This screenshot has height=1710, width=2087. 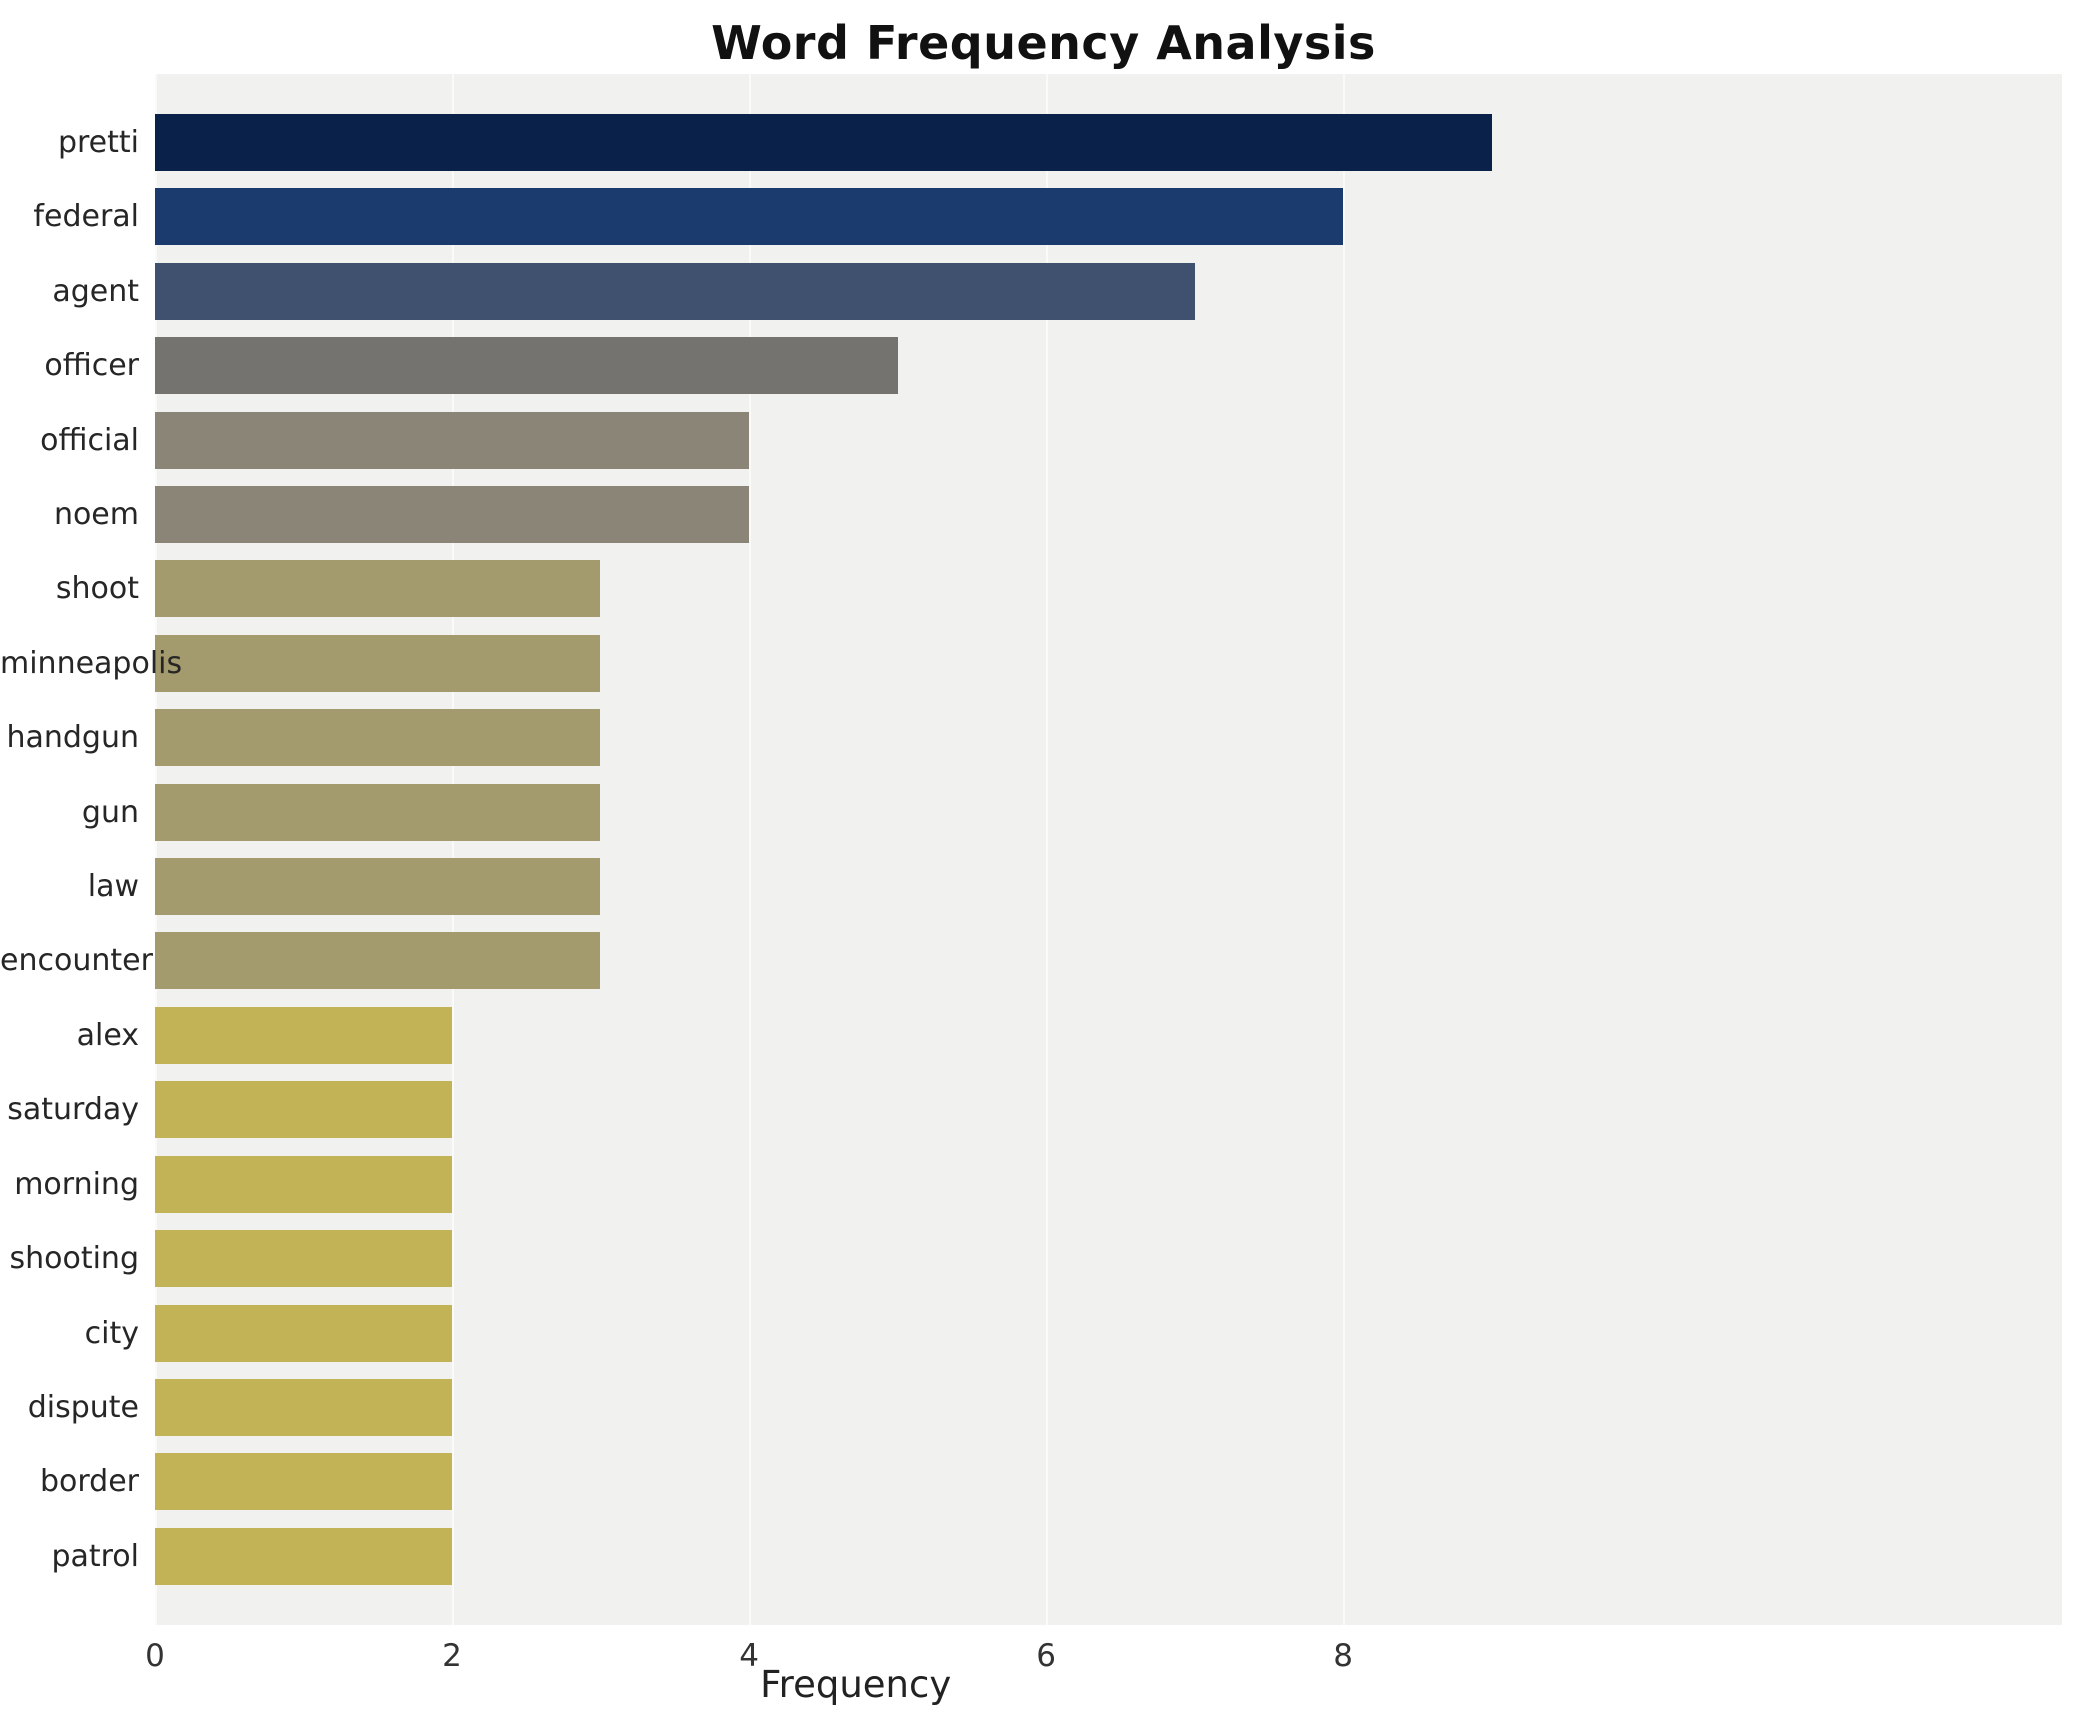 What do you see at coordinates (304, 1407) in the screenshot?
I see `bar-dispute` at bounding box center [304, 1407].